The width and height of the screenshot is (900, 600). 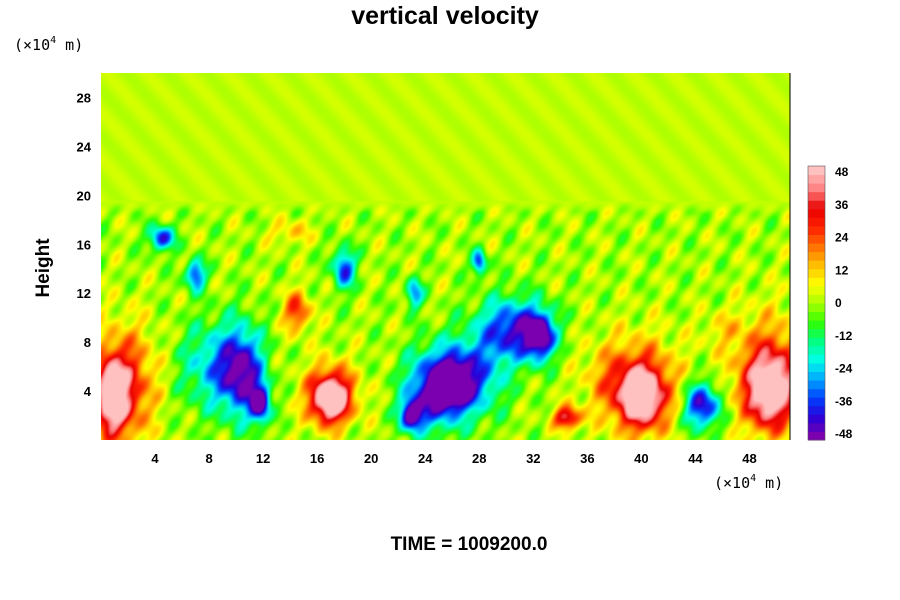 What do you see at coordinates (533, 458) in the screenshot?
I see `x-tick-label: 32` at bounding box center [533, 458].